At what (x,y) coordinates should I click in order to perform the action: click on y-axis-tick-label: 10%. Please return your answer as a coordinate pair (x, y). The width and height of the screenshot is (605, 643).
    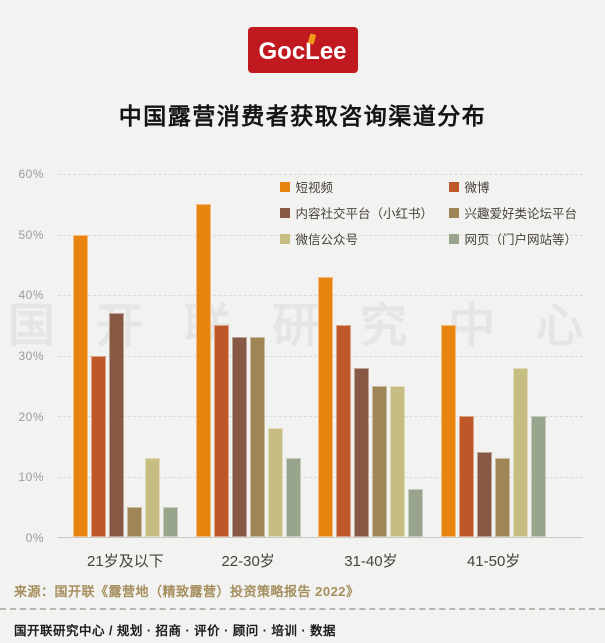
    Looking at the image, I should click on (31, 477).